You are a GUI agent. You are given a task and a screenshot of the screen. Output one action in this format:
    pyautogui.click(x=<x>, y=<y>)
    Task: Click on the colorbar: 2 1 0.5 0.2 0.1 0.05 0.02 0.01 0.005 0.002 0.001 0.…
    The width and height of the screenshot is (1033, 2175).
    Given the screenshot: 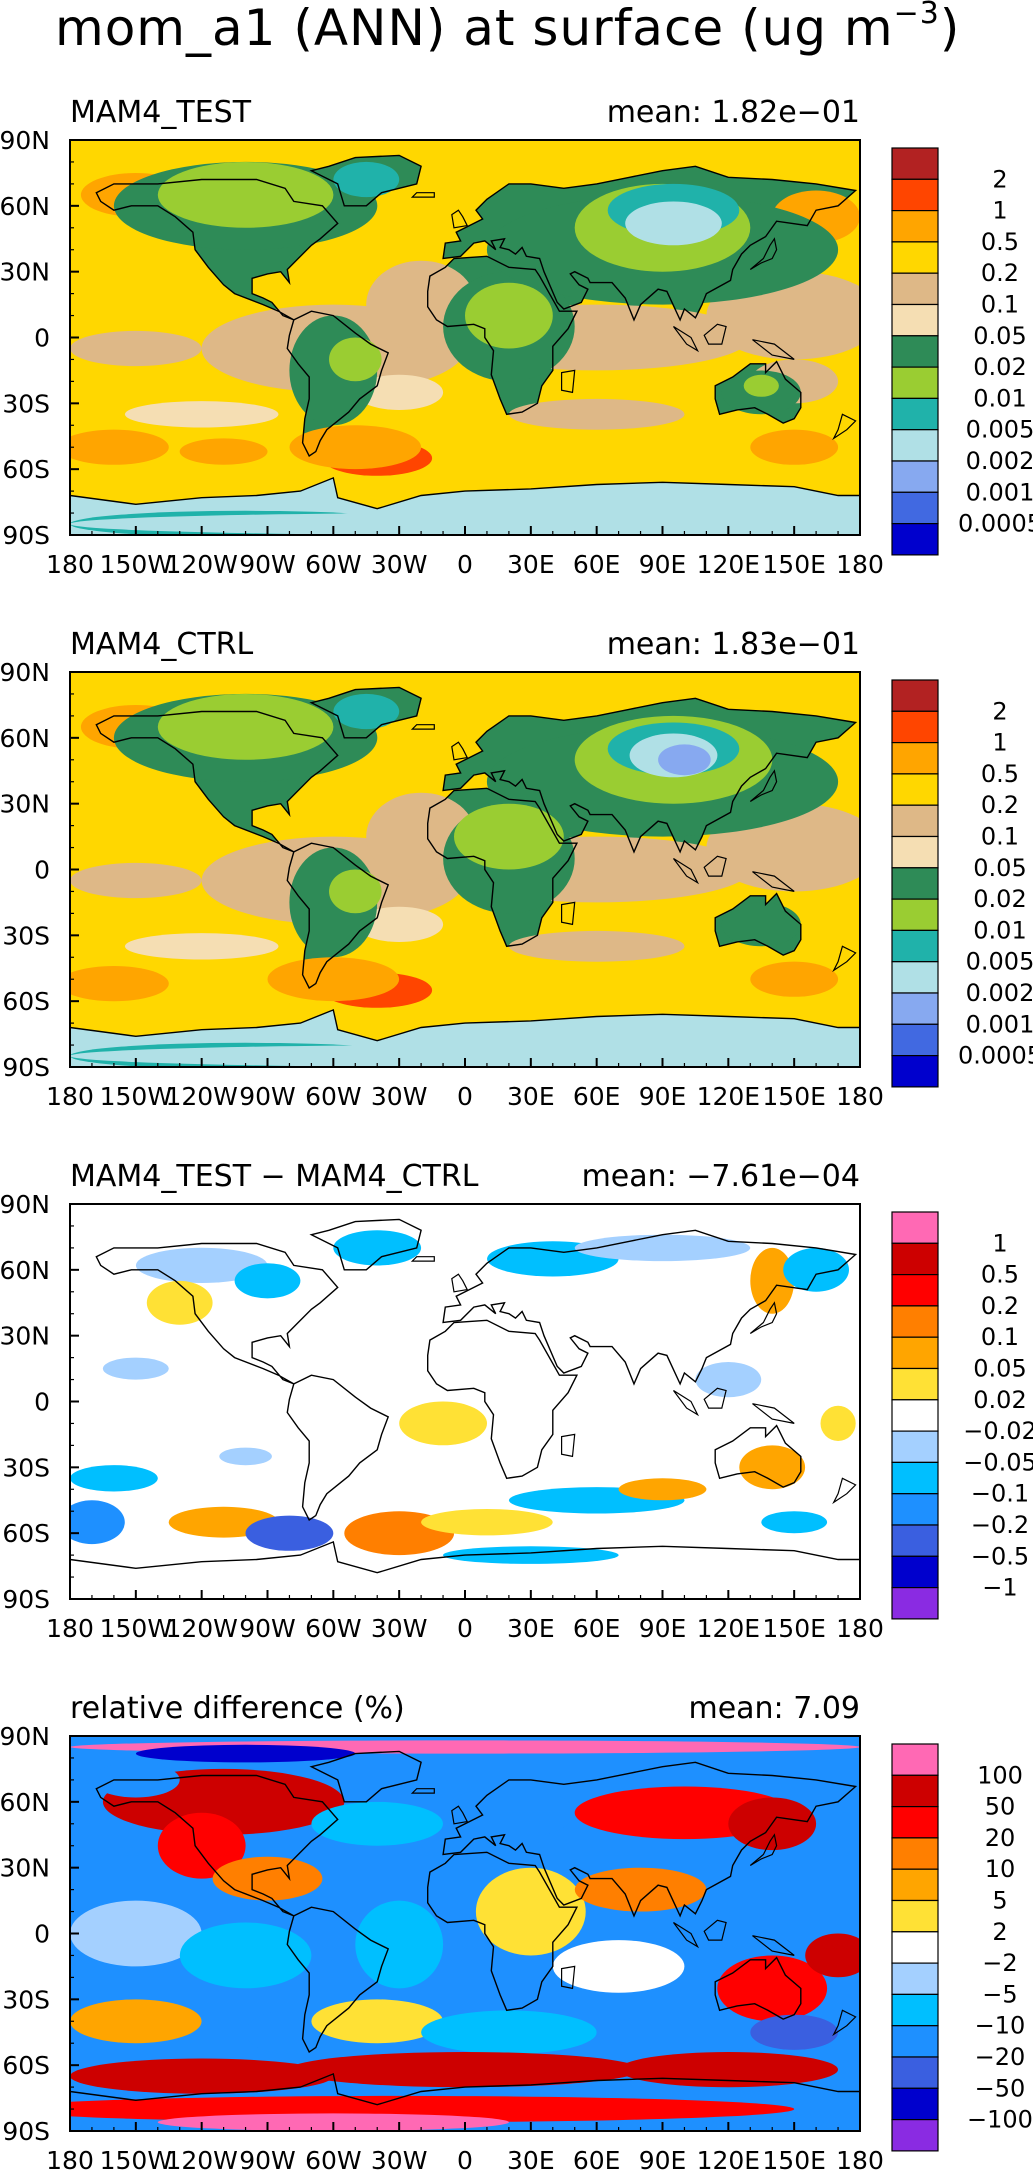 What is the action you would take?
    pyautogui.click(x=962, y=883)
    